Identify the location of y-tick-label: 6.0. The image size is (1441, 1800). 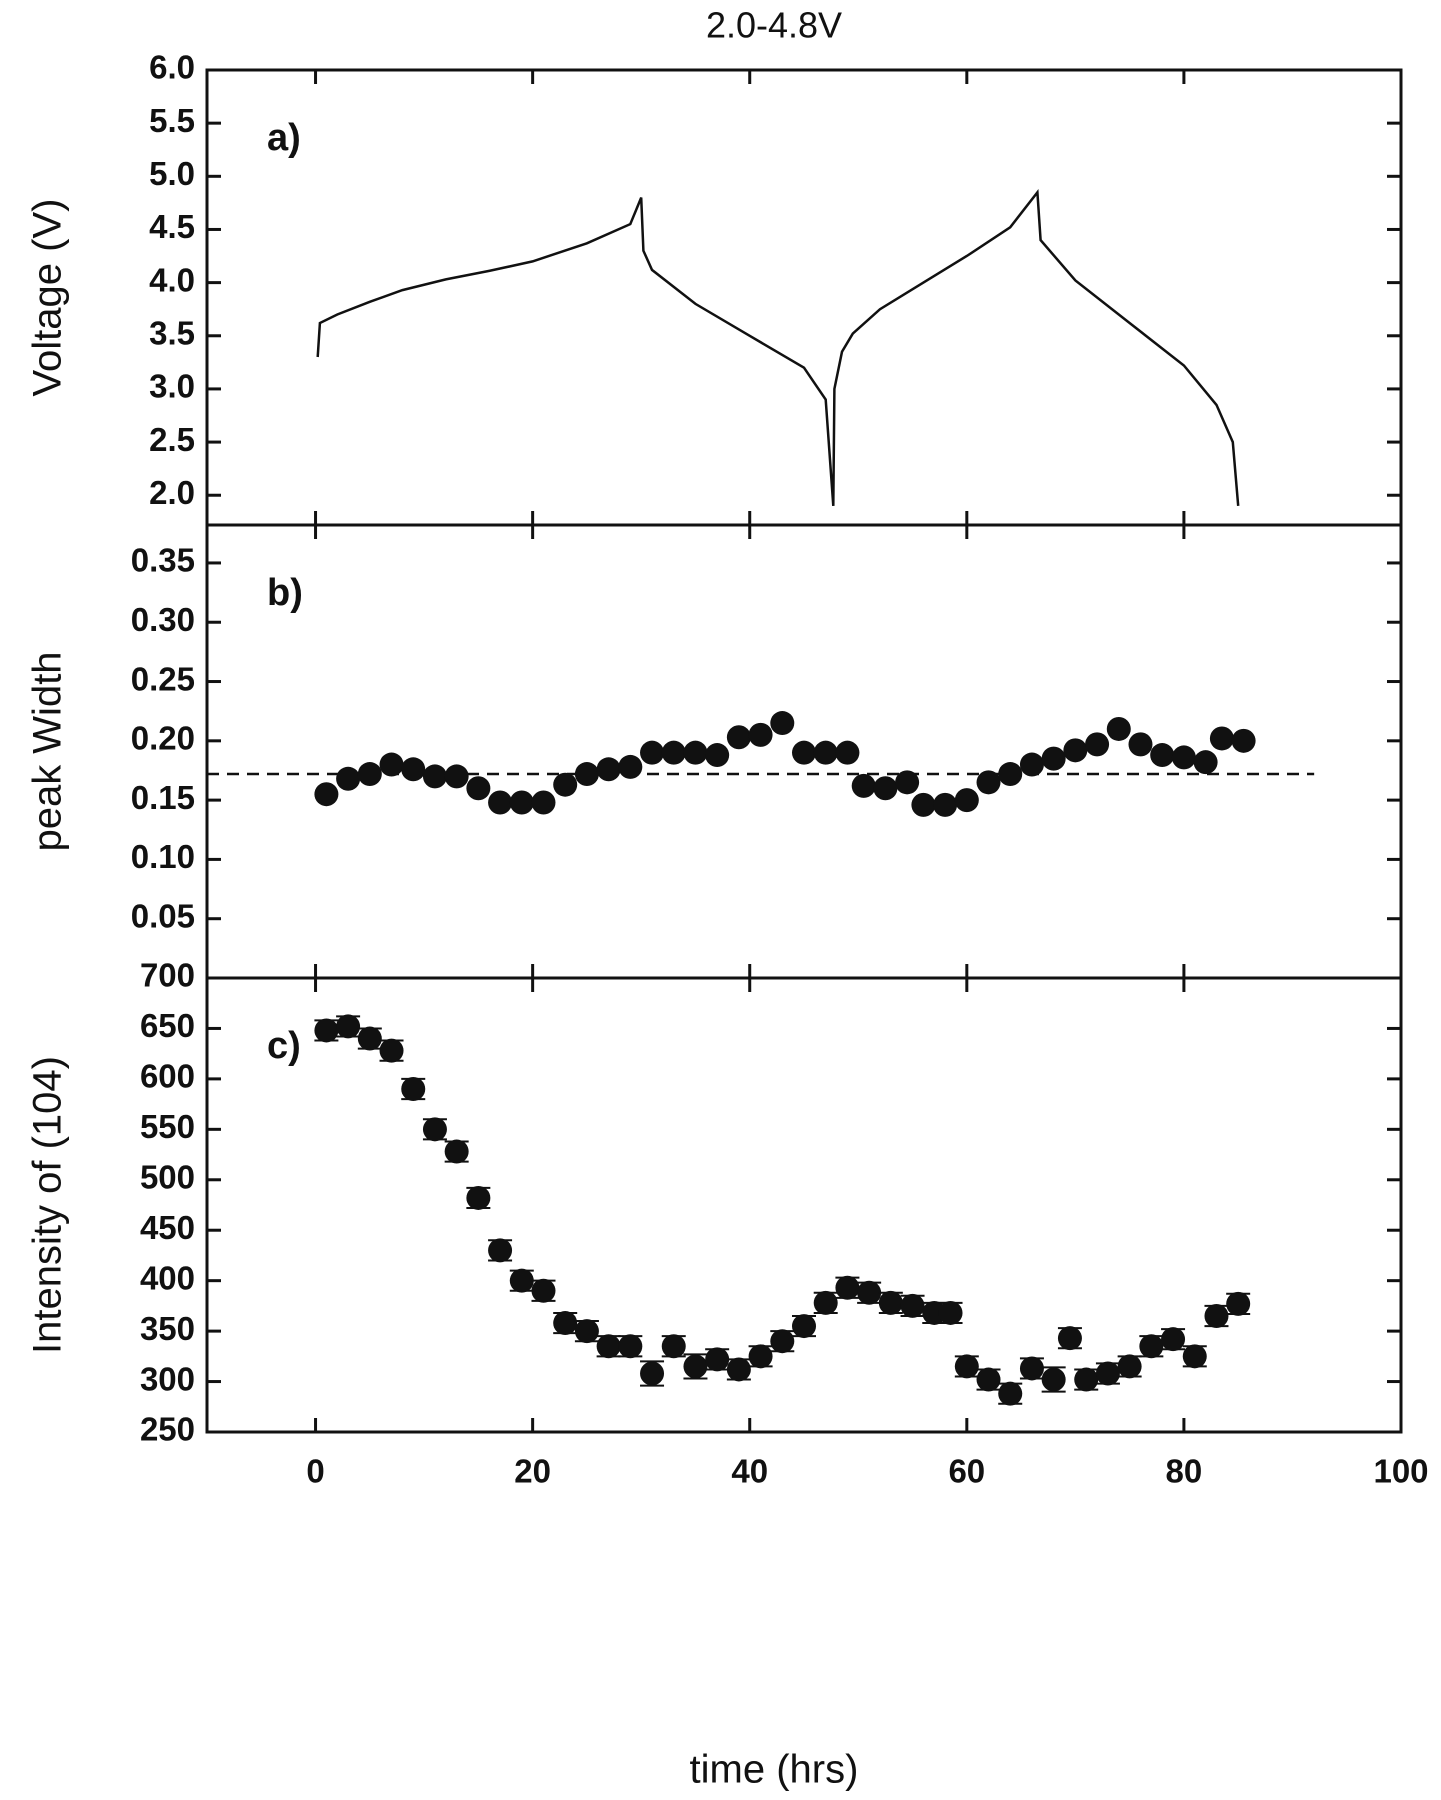
(172, 67).